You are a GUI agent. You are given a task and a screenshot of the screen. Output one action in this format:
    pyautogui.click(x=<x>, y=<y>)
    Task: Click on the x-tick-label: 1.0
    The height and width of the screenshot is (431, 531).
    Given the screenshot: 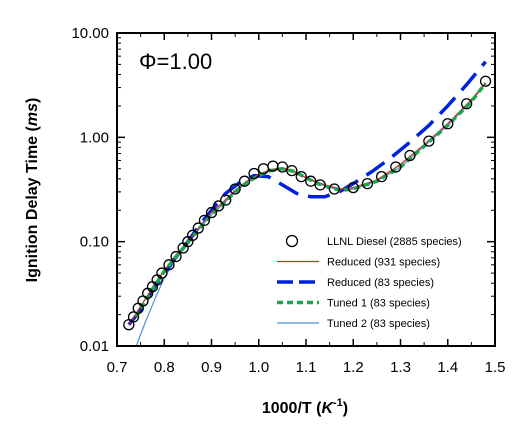 What is the action you would take?
    pyautogui.click(x=258, y=367)
    